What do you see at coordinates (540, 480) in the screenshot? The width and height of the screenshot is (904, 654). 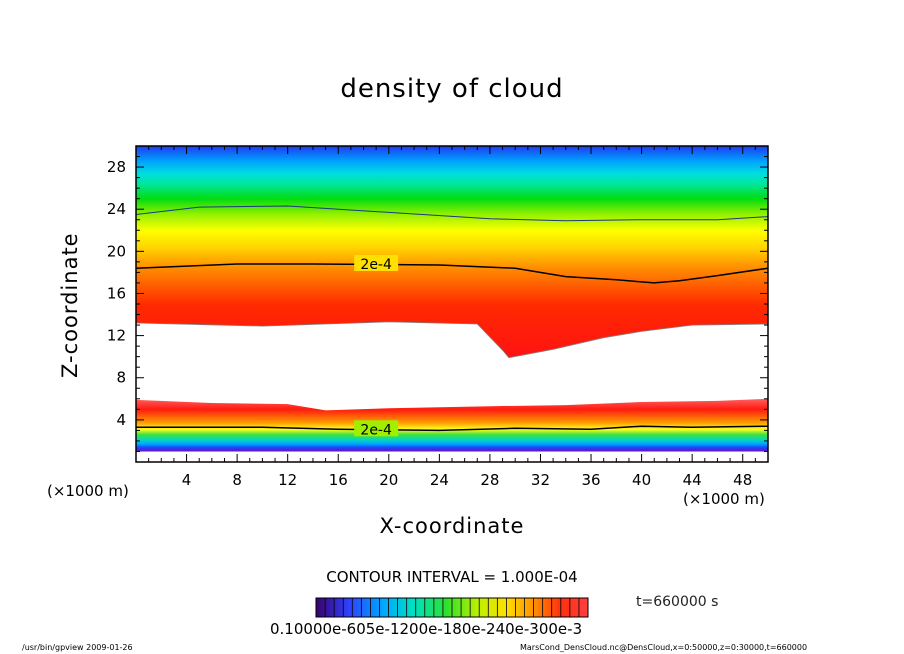 I see `x-tick-label: 32` at bounding box center [540, 480].